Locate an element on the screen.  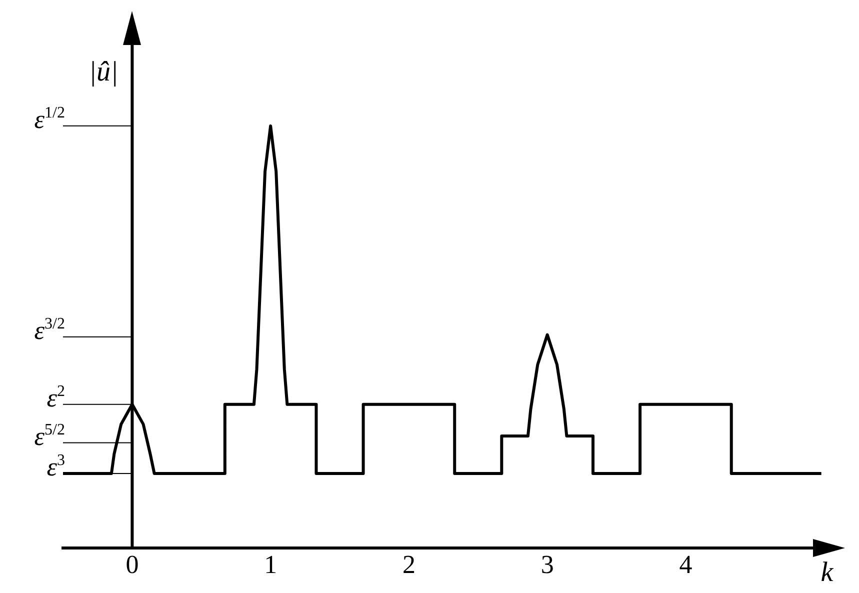
x-axis-title: k is located at coordinates (827, 572).